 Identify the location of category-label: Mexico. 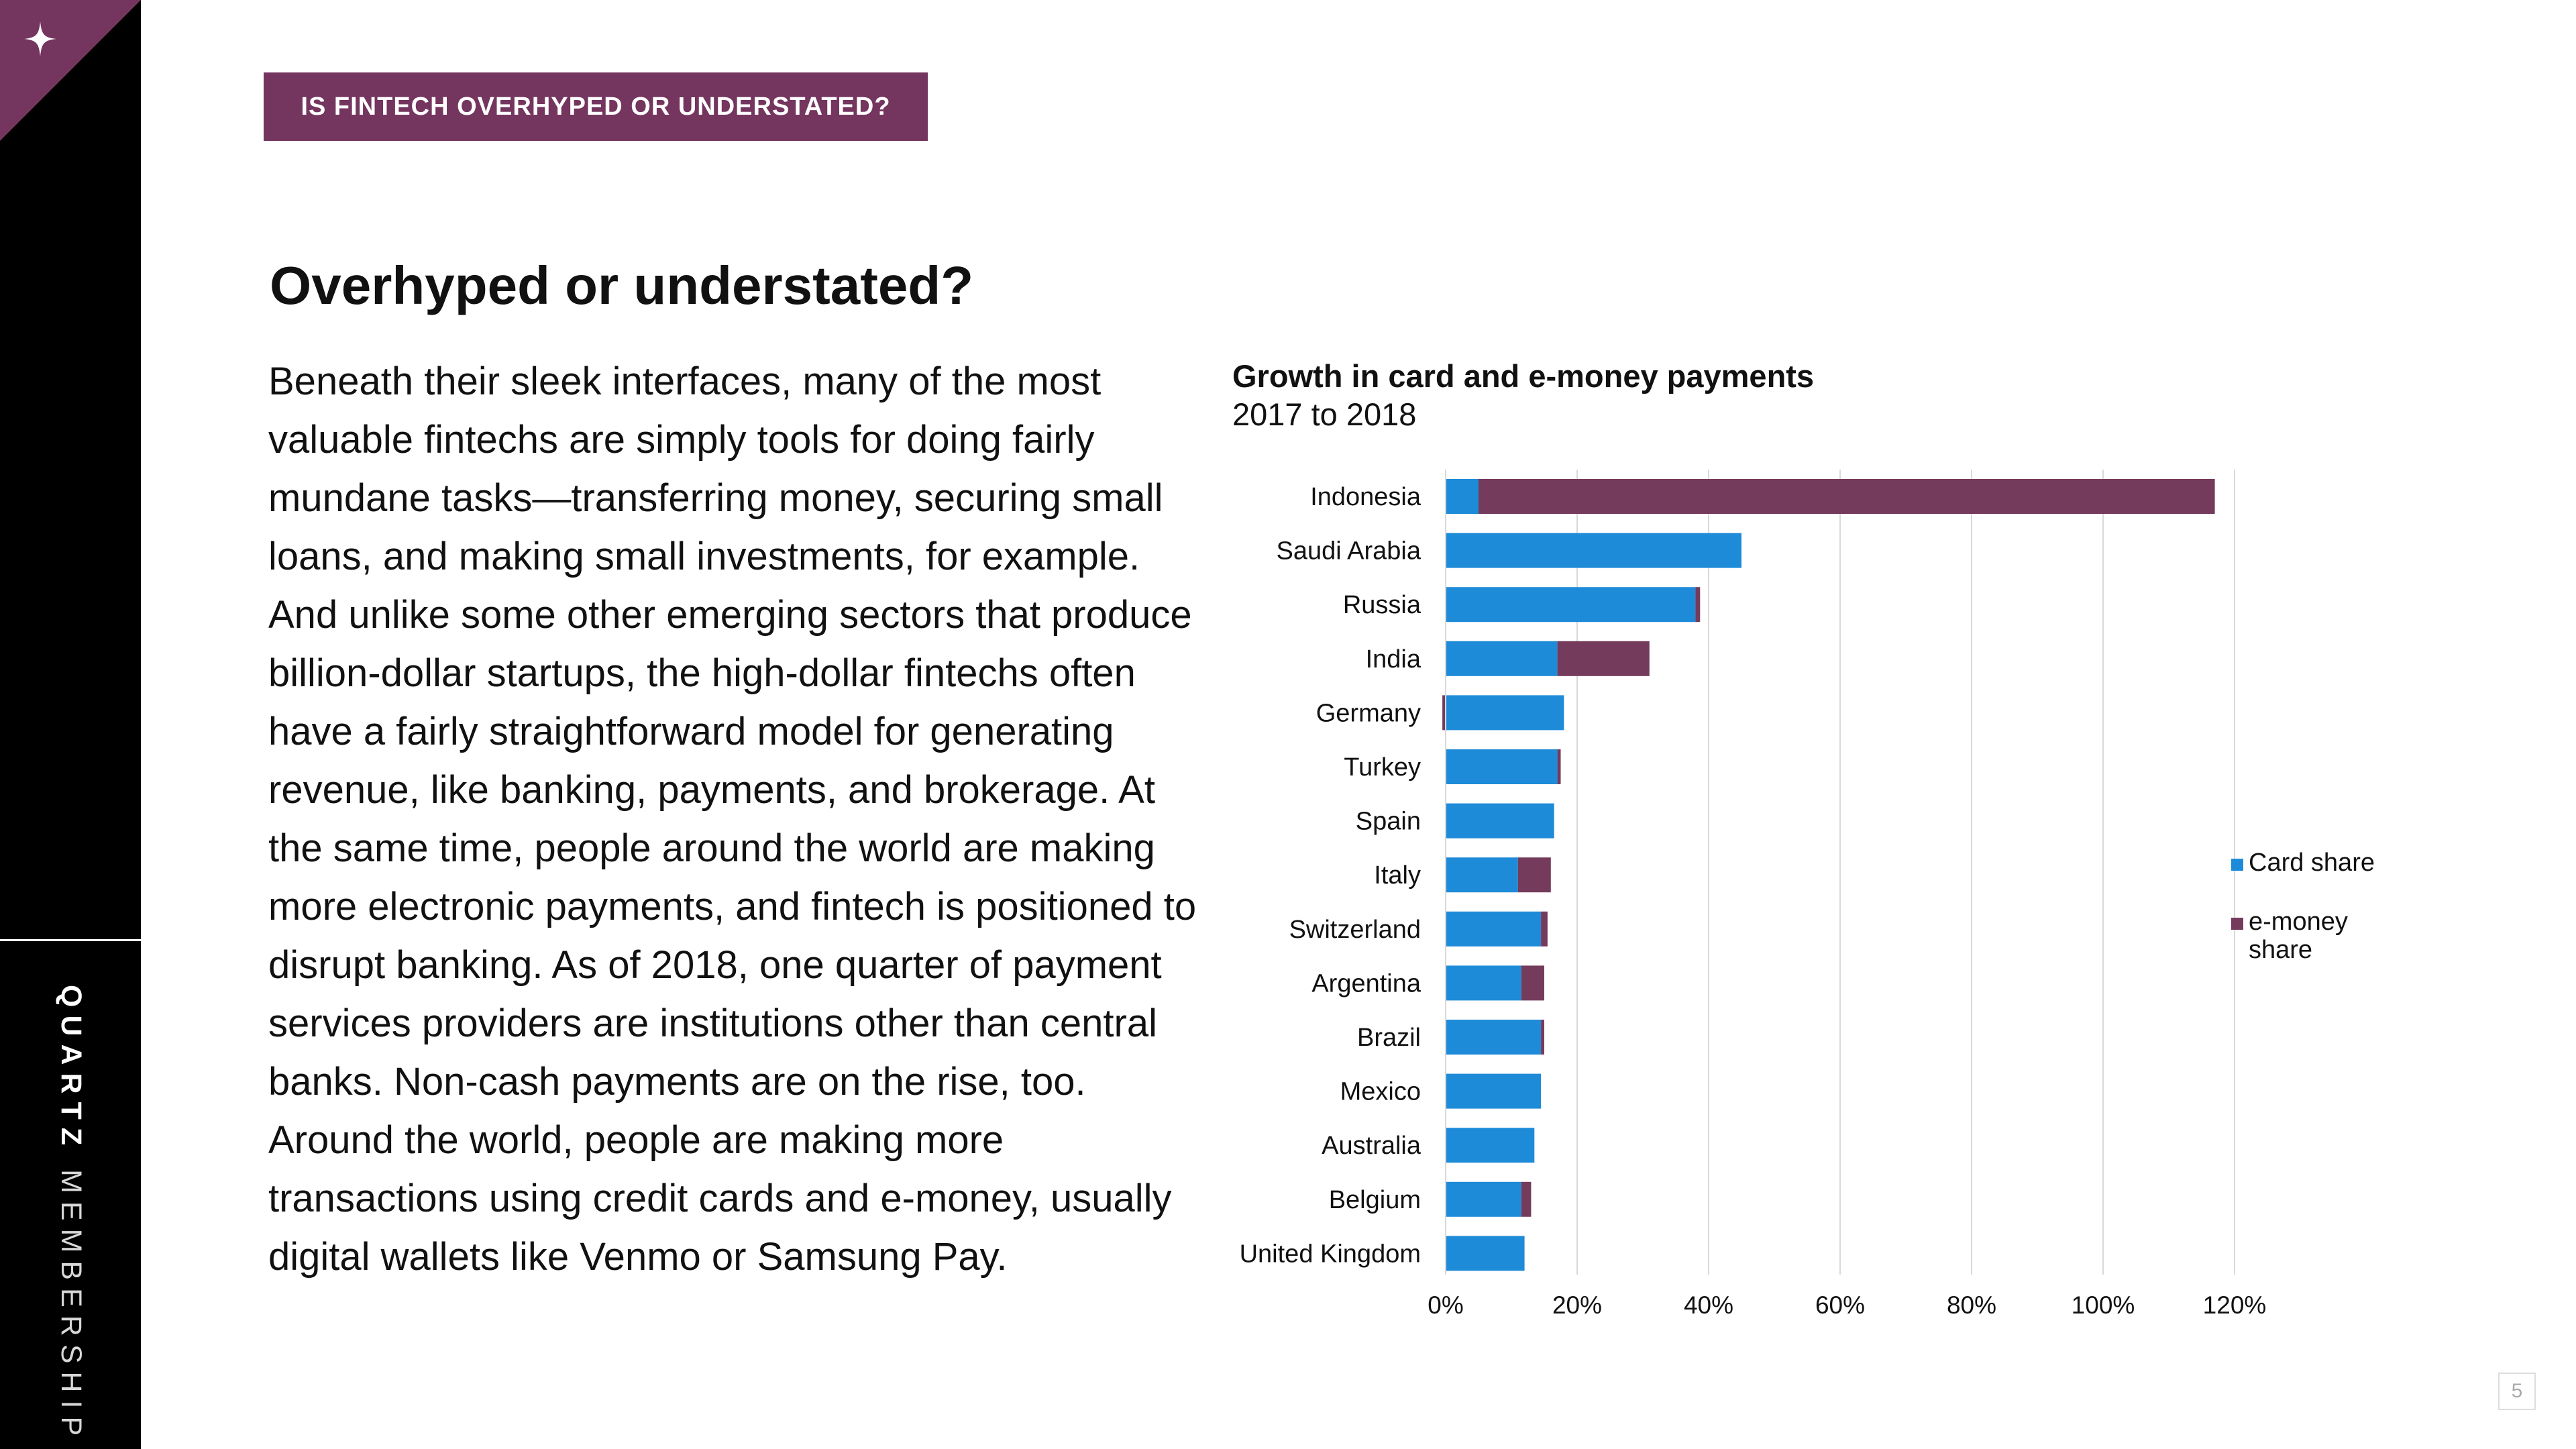
(1380, 1092).